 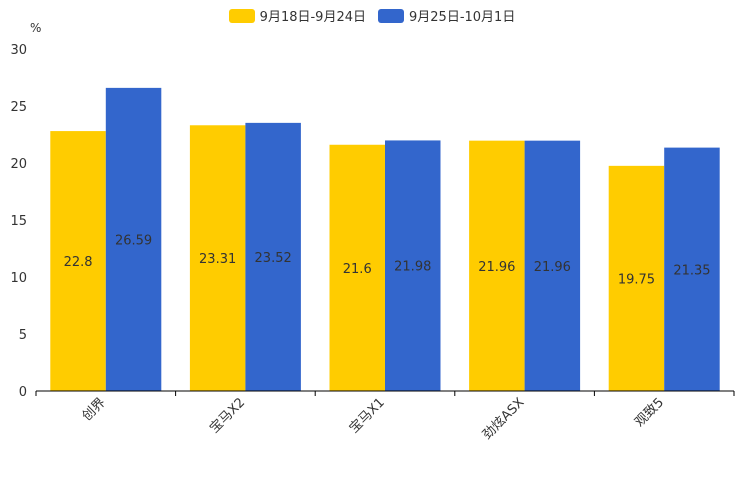 What do you see at coordinates (372, 15) in the screenshot?
I see `legend: 9月18日-9月24日 9月25日-10月1日` at bounding box center [372, 15].